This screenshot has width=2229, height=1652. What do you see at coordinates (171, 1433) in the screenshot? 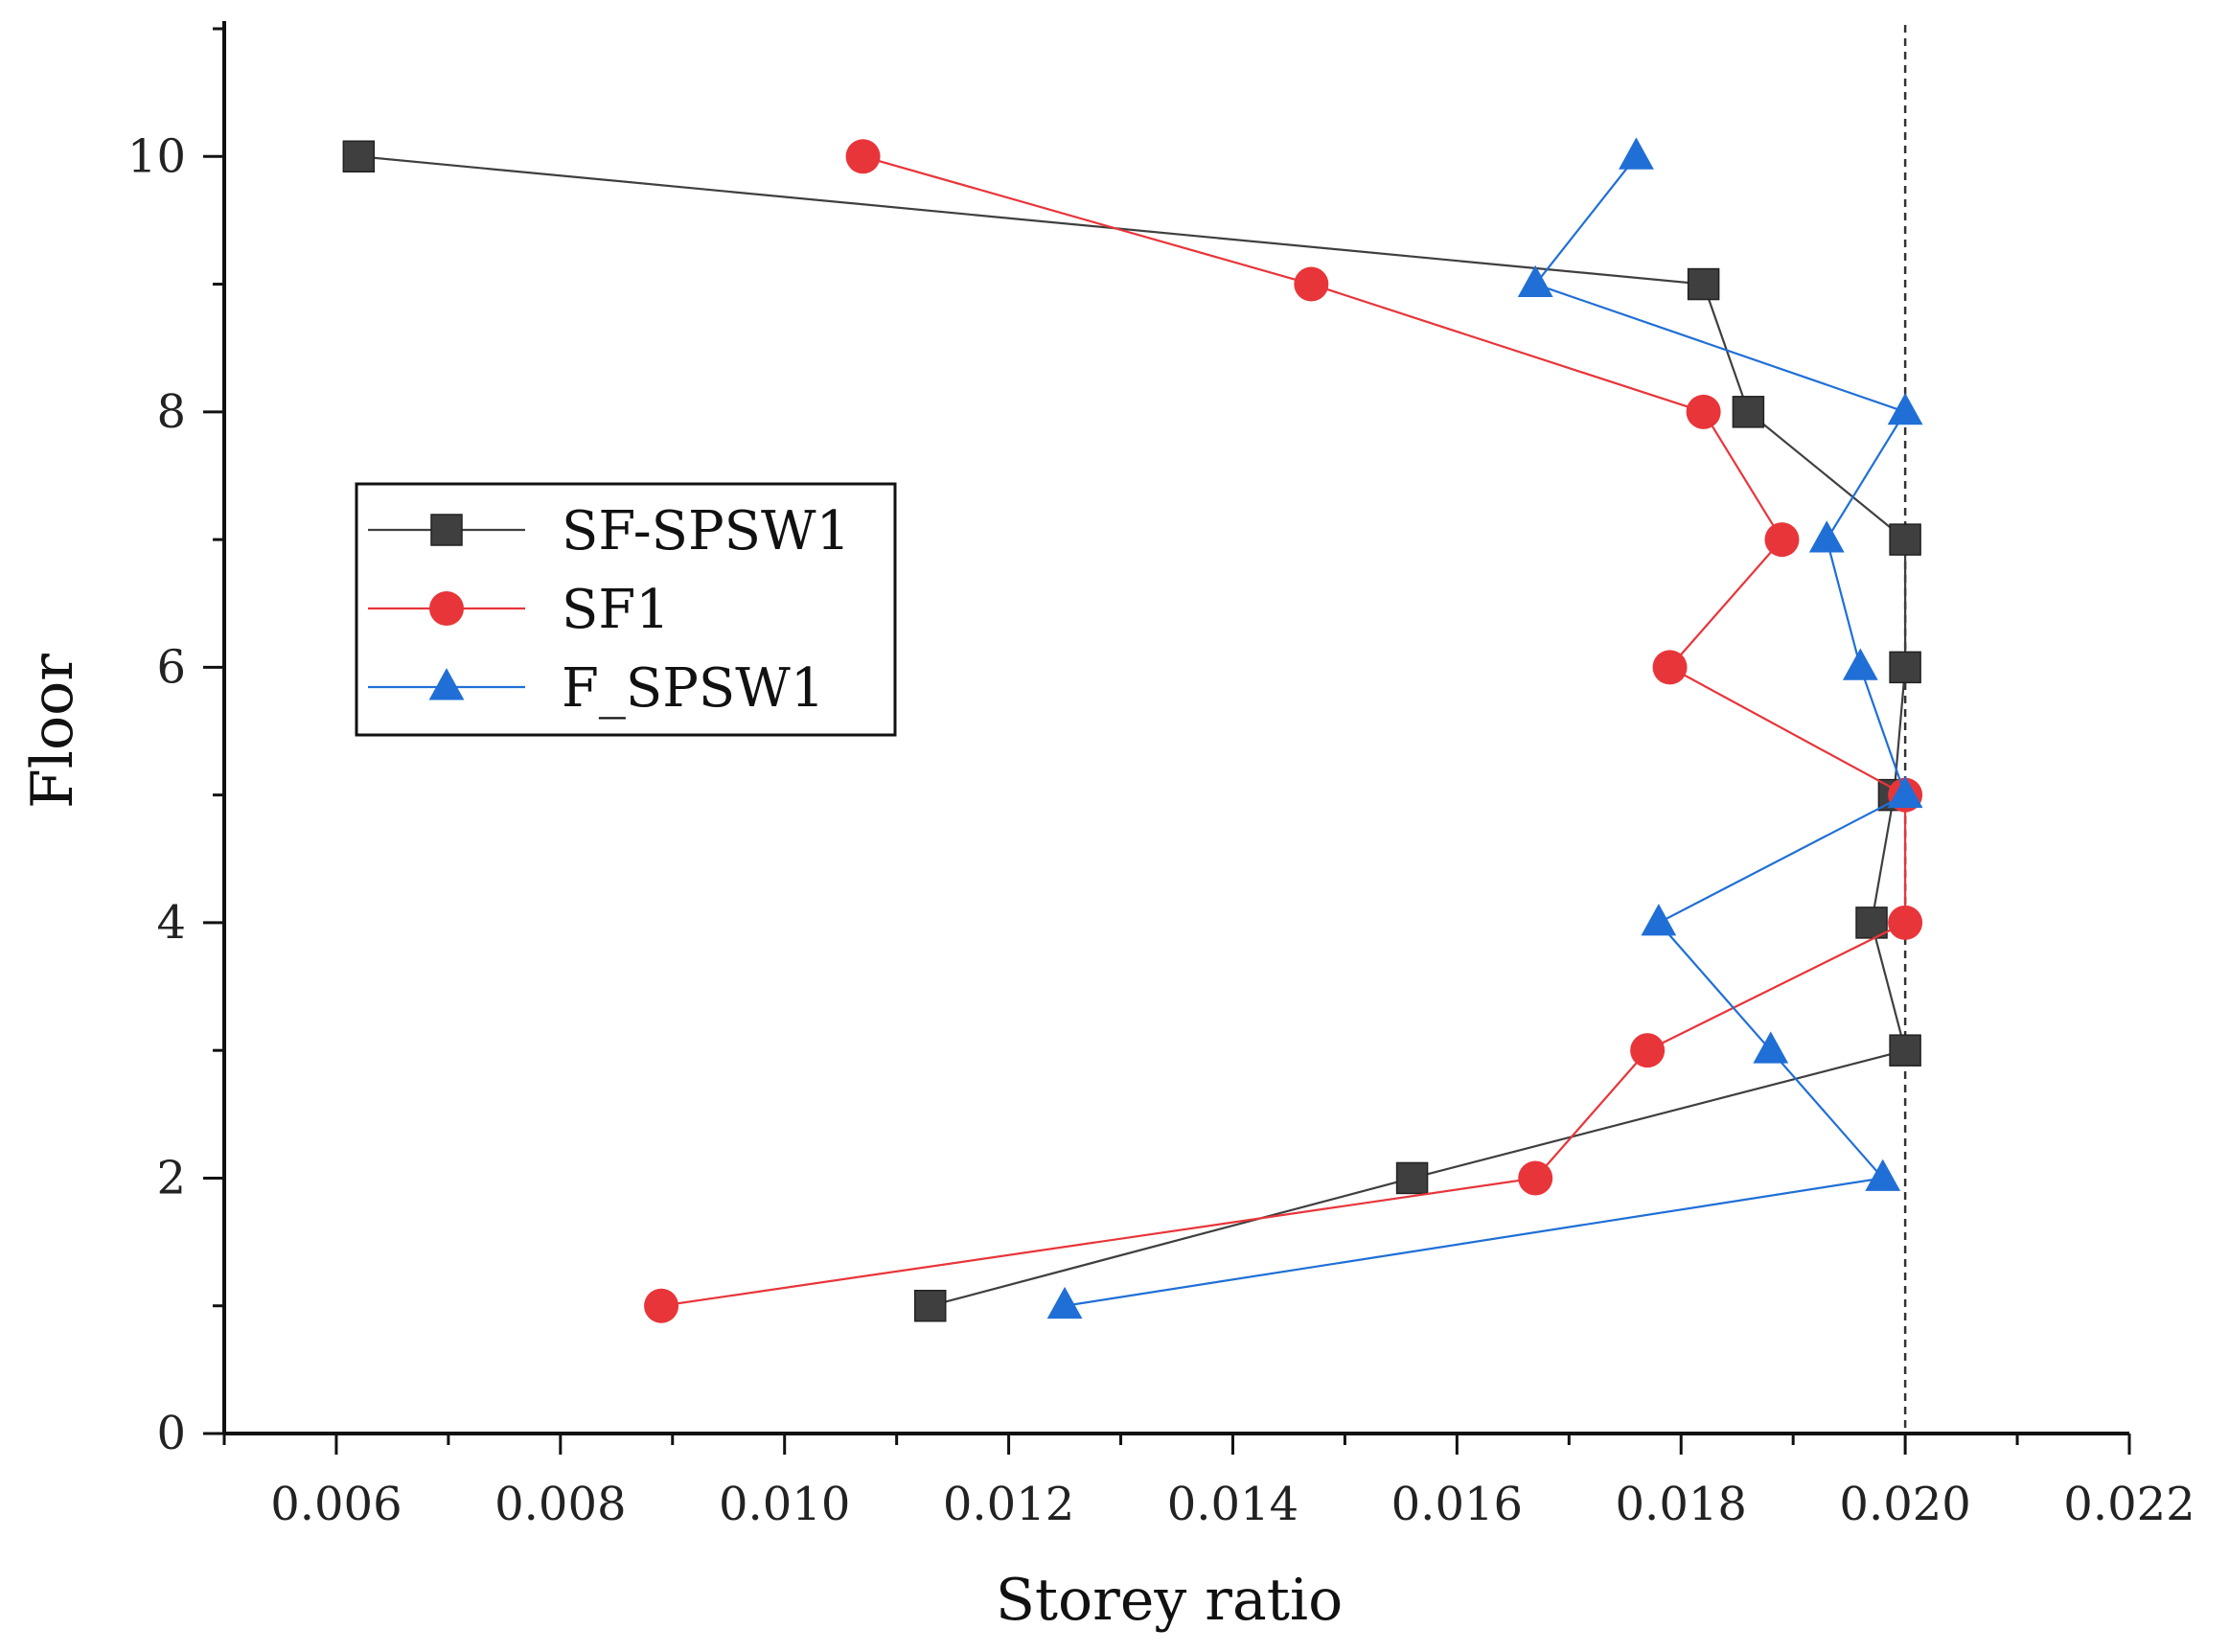
I see `y-tick-label: 0` at bounding box center [171, 1433].